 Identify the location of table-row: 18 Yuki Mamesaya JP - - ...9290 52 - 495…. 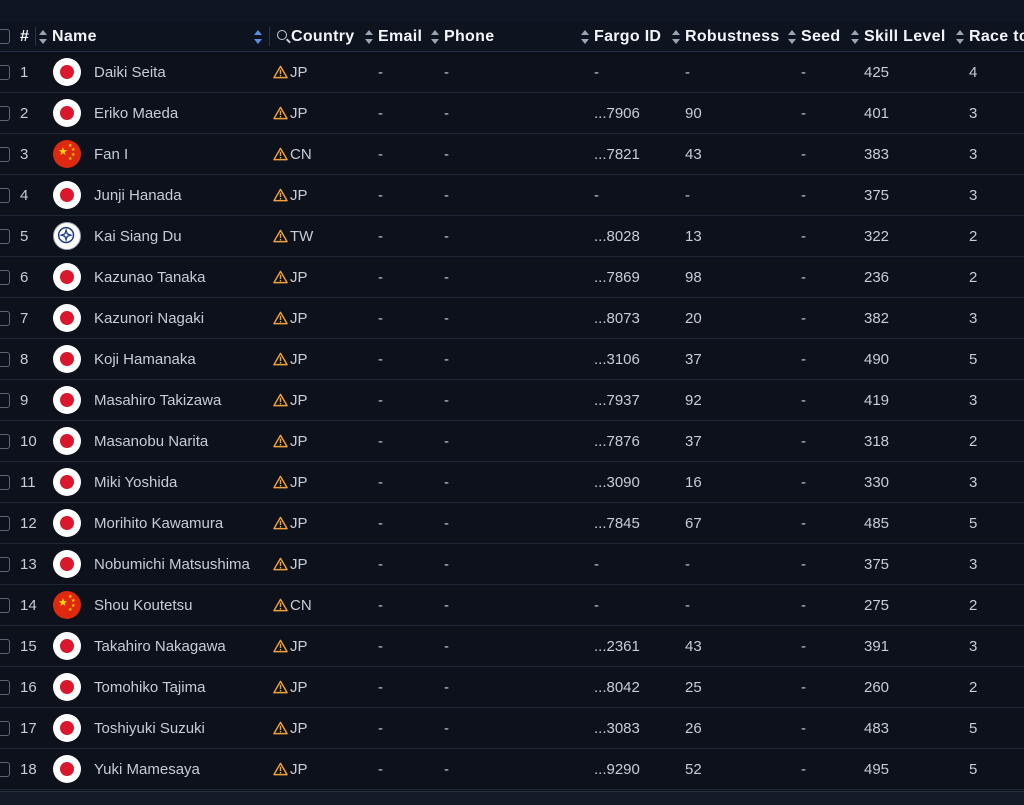
(512, 769).